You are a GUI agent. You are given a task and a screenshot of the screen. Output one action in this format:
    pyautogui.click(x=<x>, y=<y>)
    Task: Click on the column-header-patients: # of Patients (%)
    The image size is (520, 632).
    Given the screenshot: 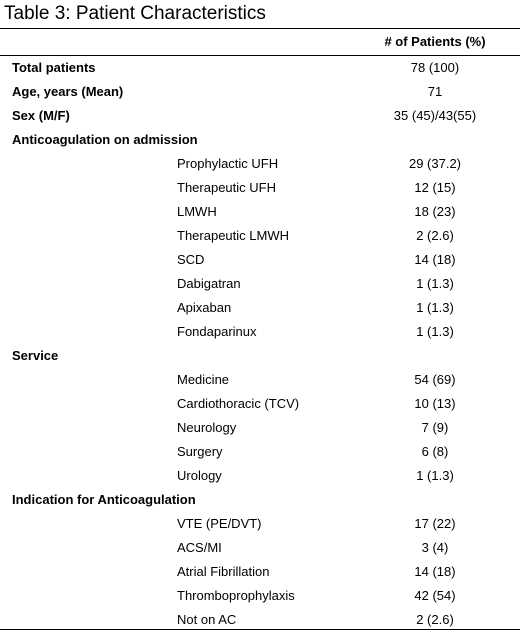 What is the action you would take?
    pyautogui.click(x=435, y=41)
    